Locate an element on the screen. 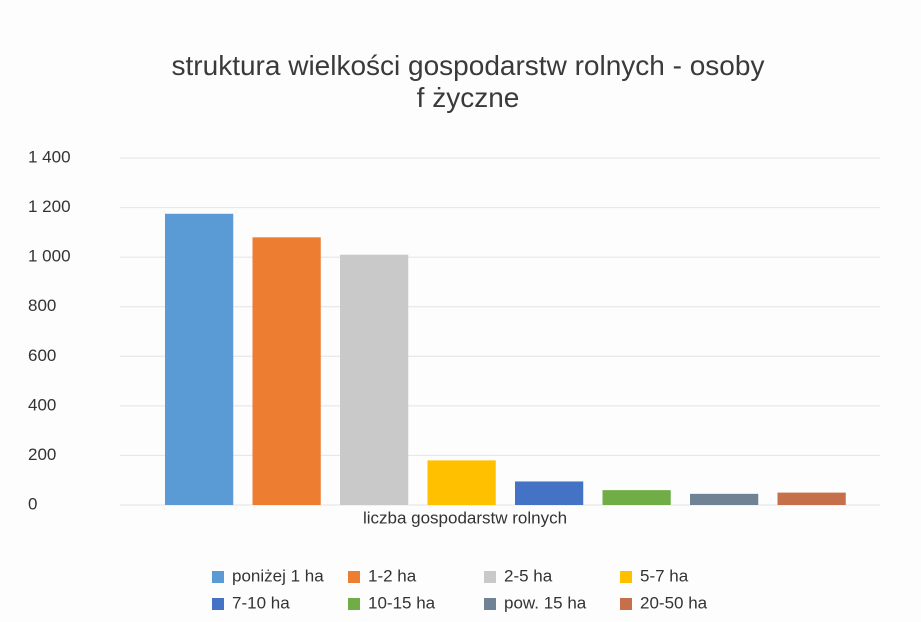  legend-label: poniżej 1 ha is located at coordinates (278, 575).